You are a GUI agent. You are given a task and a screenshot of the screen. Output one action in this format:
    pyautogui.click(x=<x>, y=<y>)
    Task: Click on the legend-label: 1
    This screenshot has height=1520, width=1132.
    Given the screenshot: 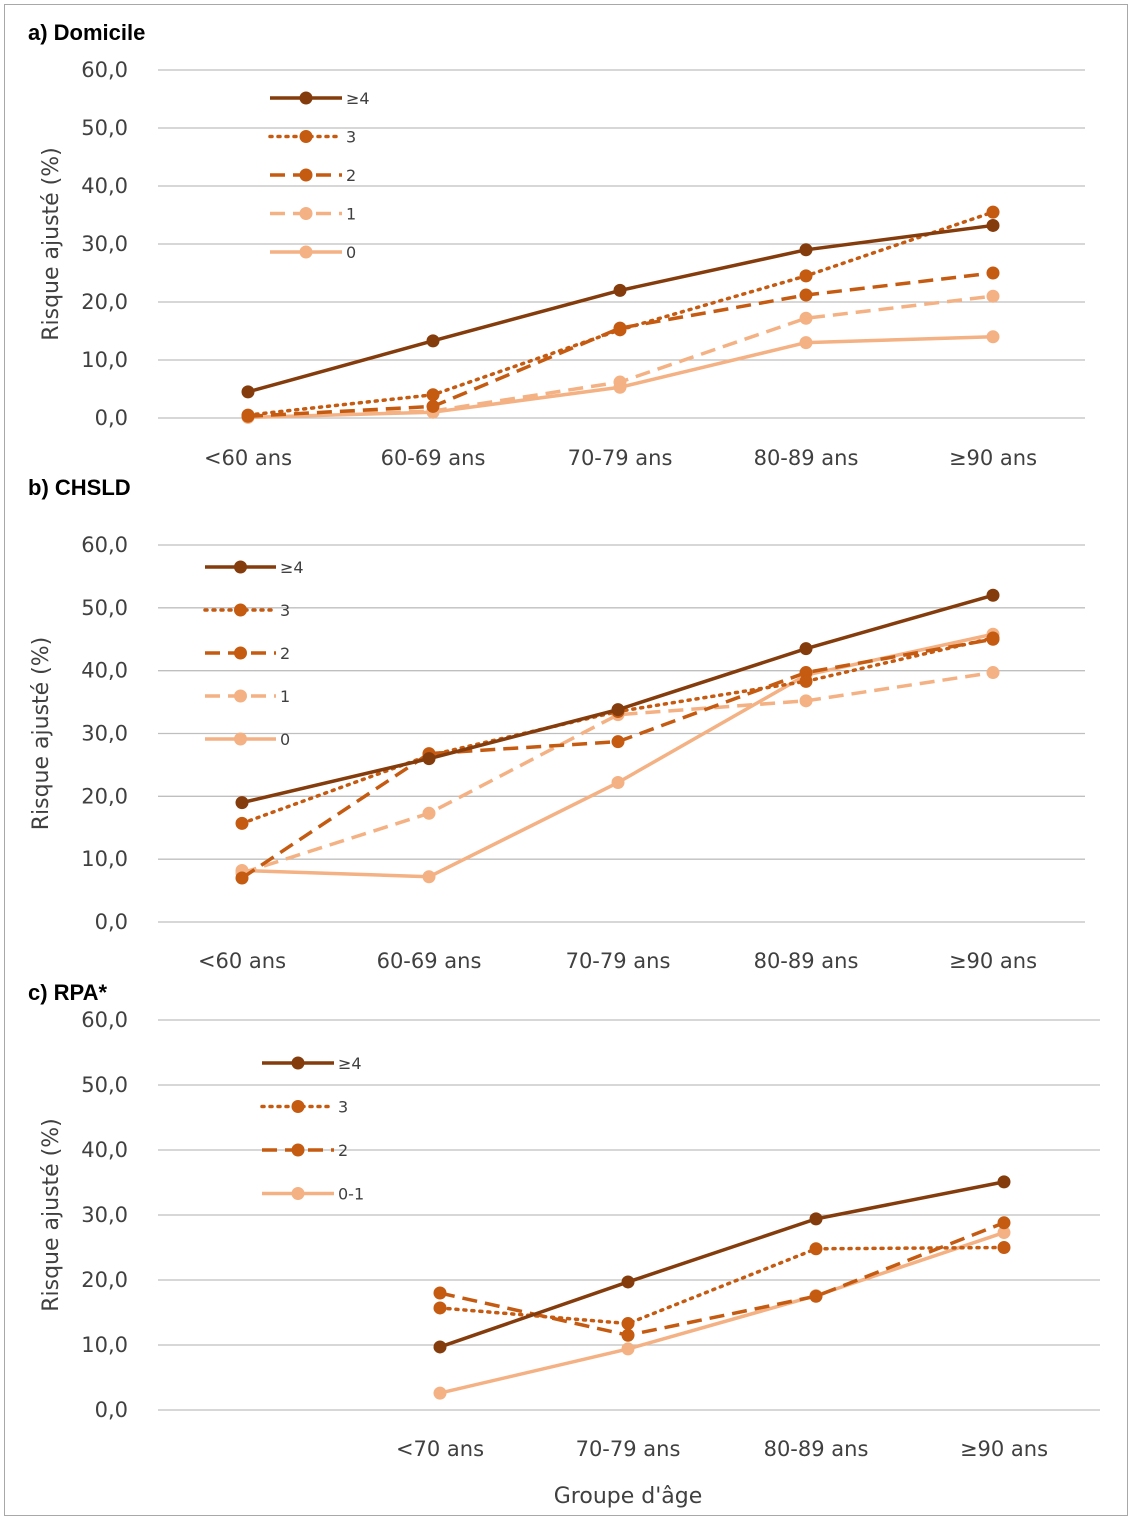 What is the action you would take?
    pyautogui.click(x=351, y=214)
    